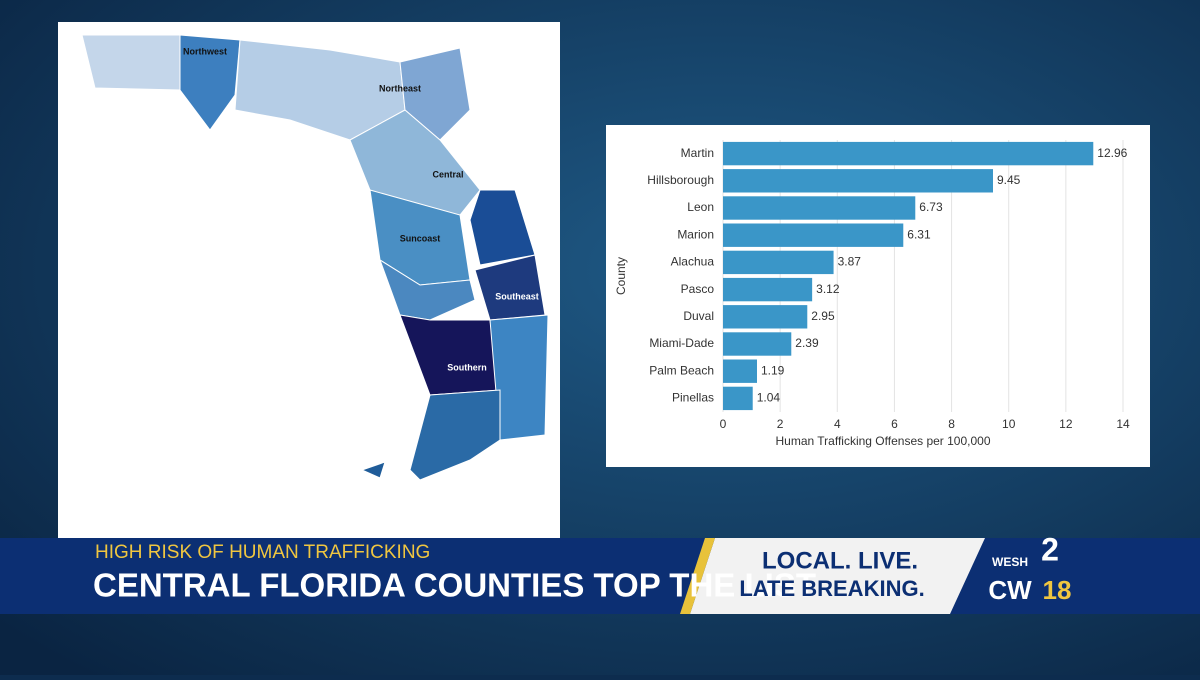 This screenshot has height=680, width=1200. Describe the element at coordinates (621, 276) in the screenshot. I see `y-axis-label: County` at that location.